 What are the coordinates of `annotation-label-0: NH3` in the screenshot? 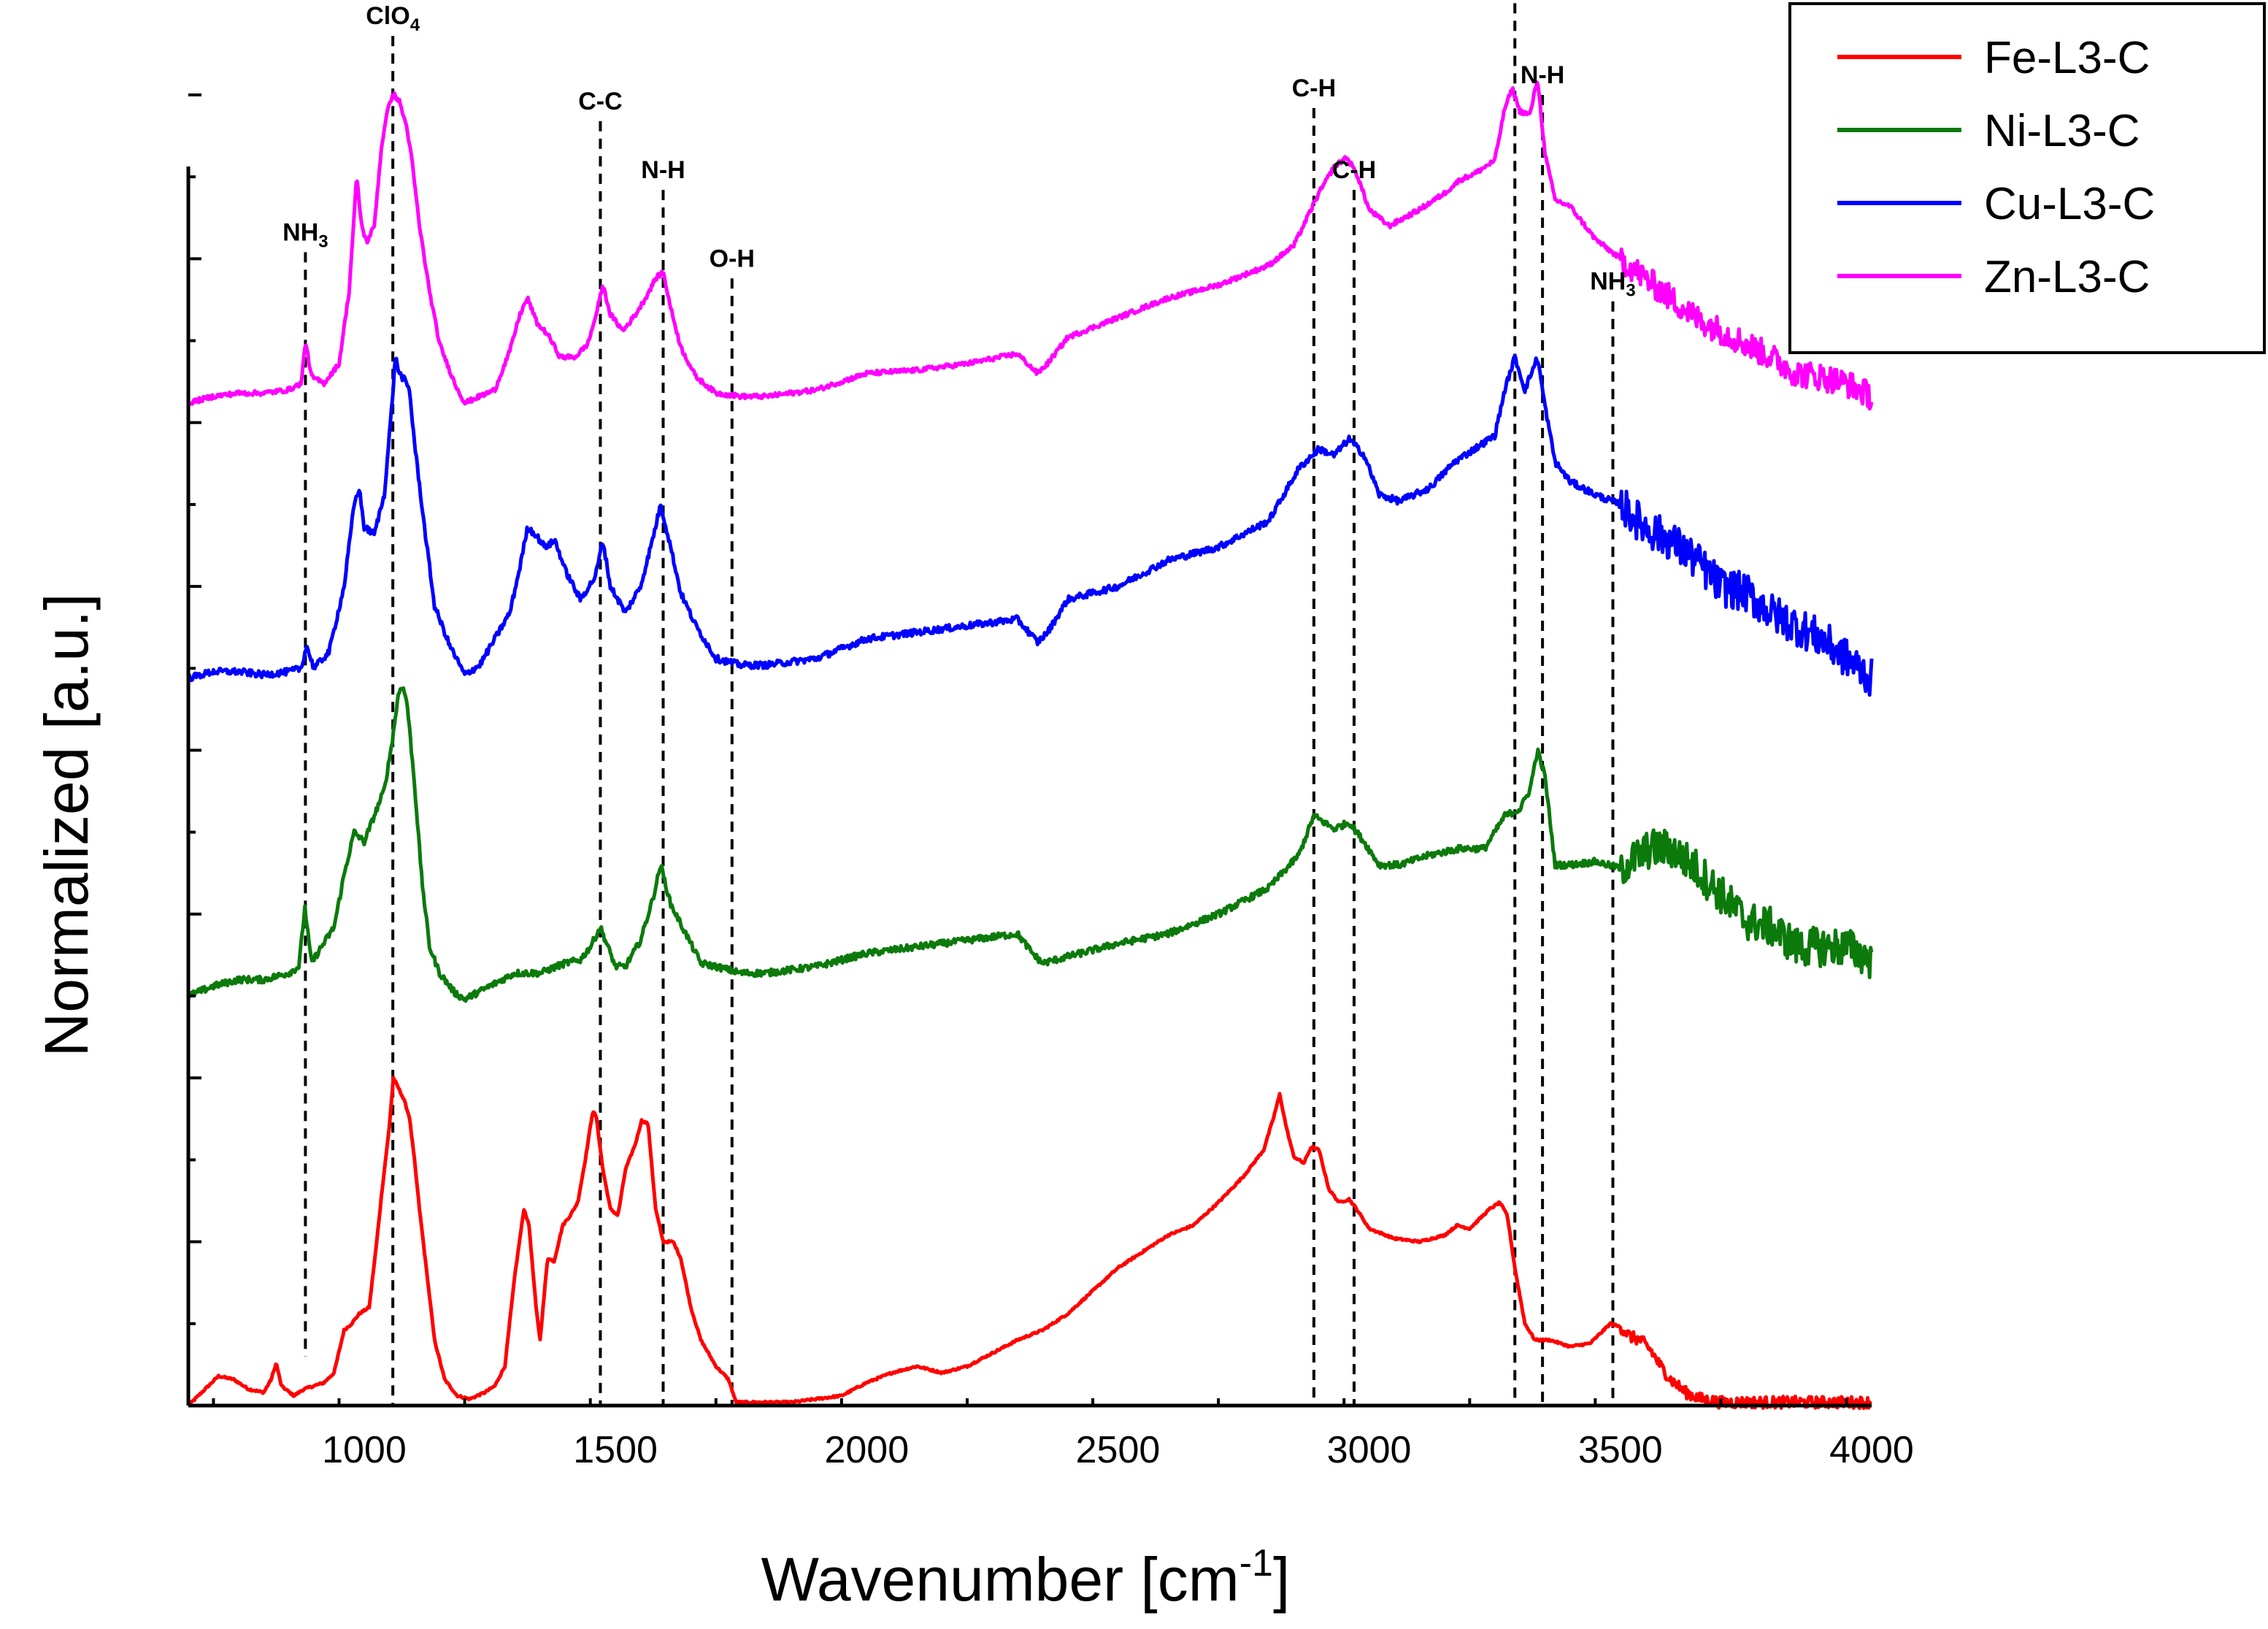 It's located at (305, 234).